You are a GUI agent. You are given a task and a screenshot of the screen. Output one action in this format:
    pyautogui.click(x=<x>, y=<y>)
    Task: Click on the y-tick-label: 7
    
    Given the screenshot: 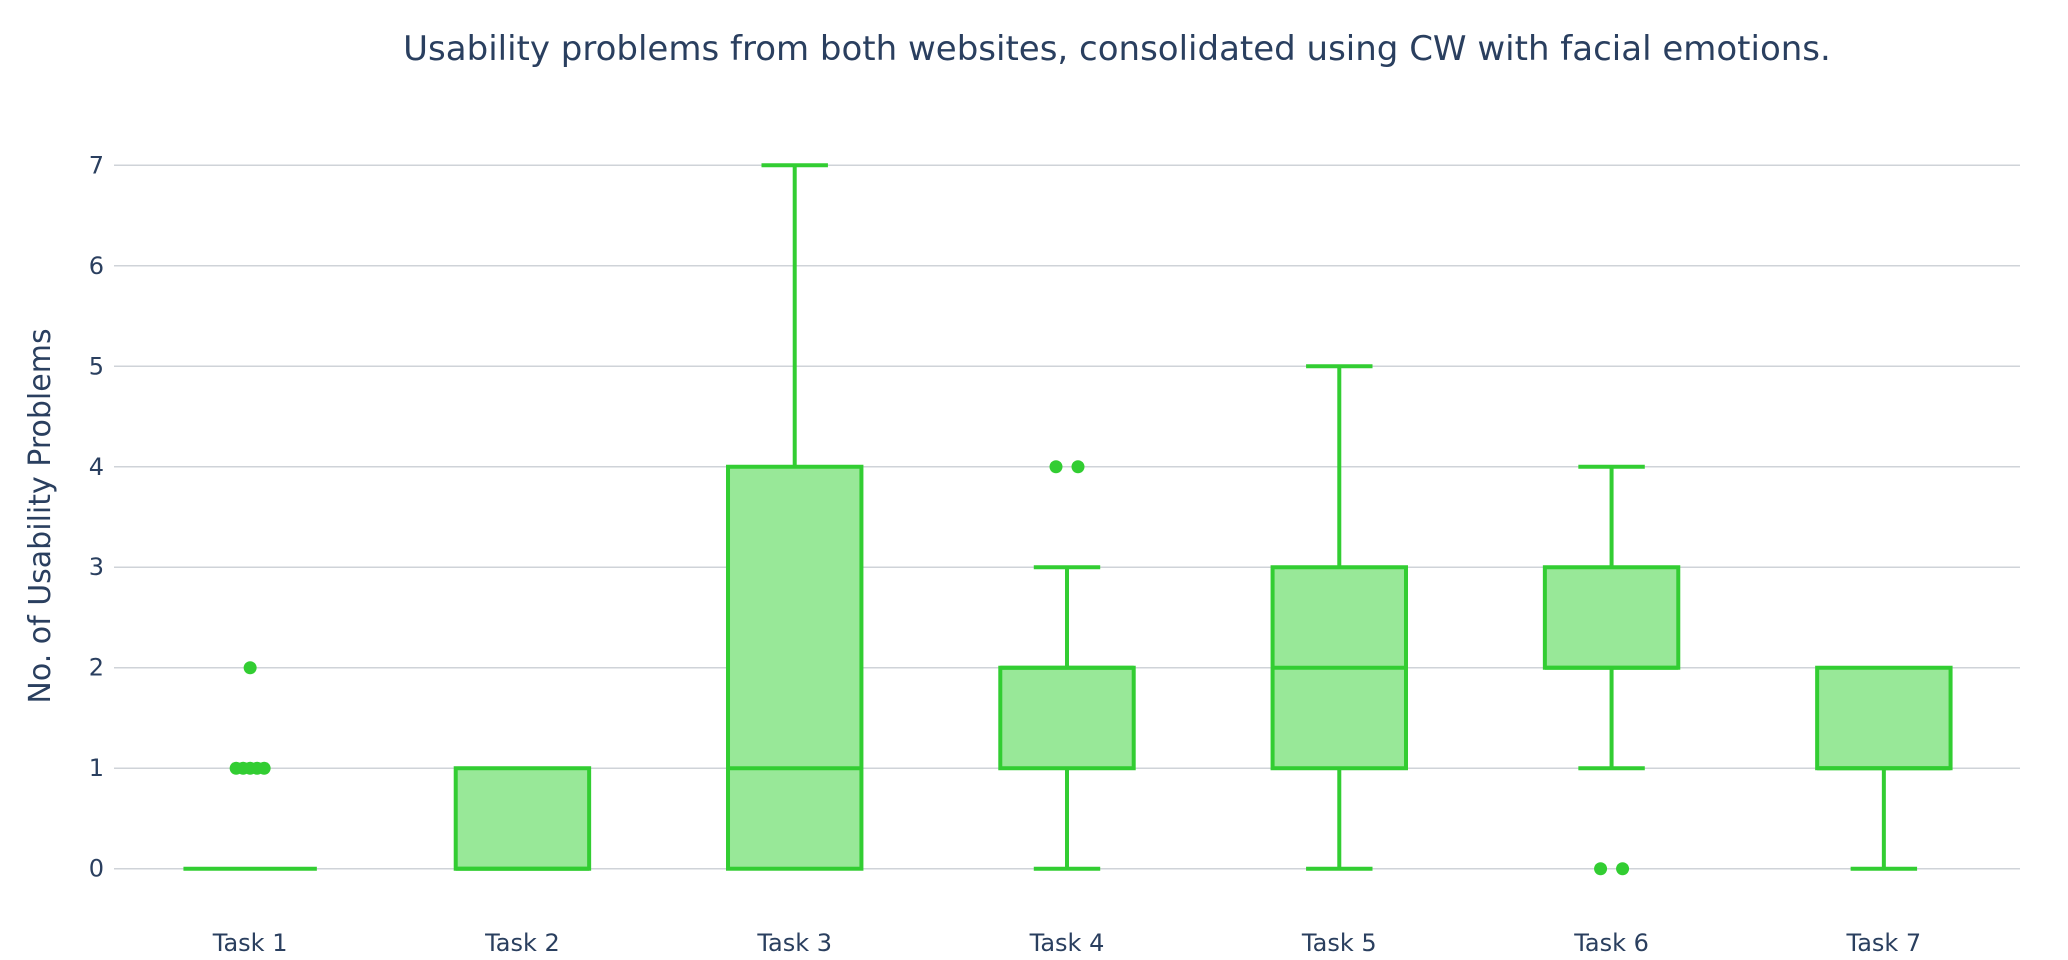 What is the action you would take?
    pyautogui.click(x=96, y=165)
    